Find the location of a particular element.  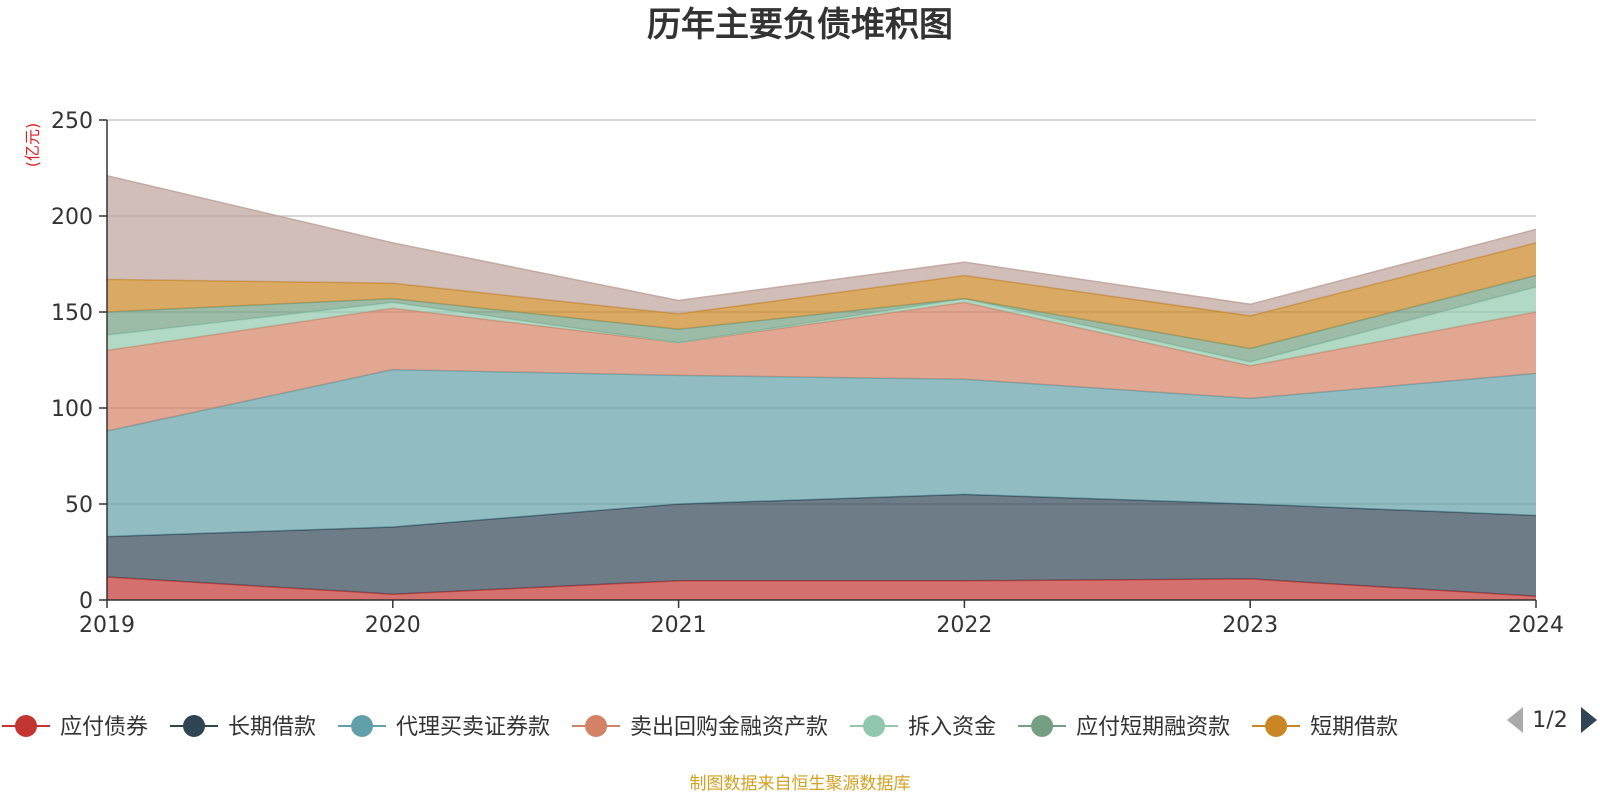

x-tick-label: 2021 is located at coordinates (679, 625).